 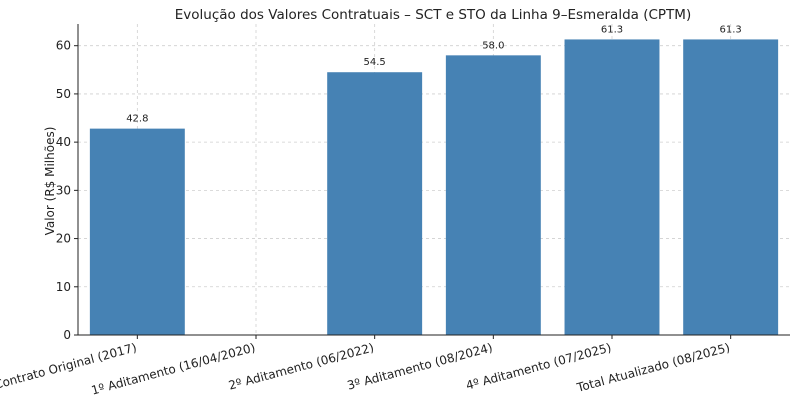 I want to click on data-label: 58.0, so click(x=493, y=45).